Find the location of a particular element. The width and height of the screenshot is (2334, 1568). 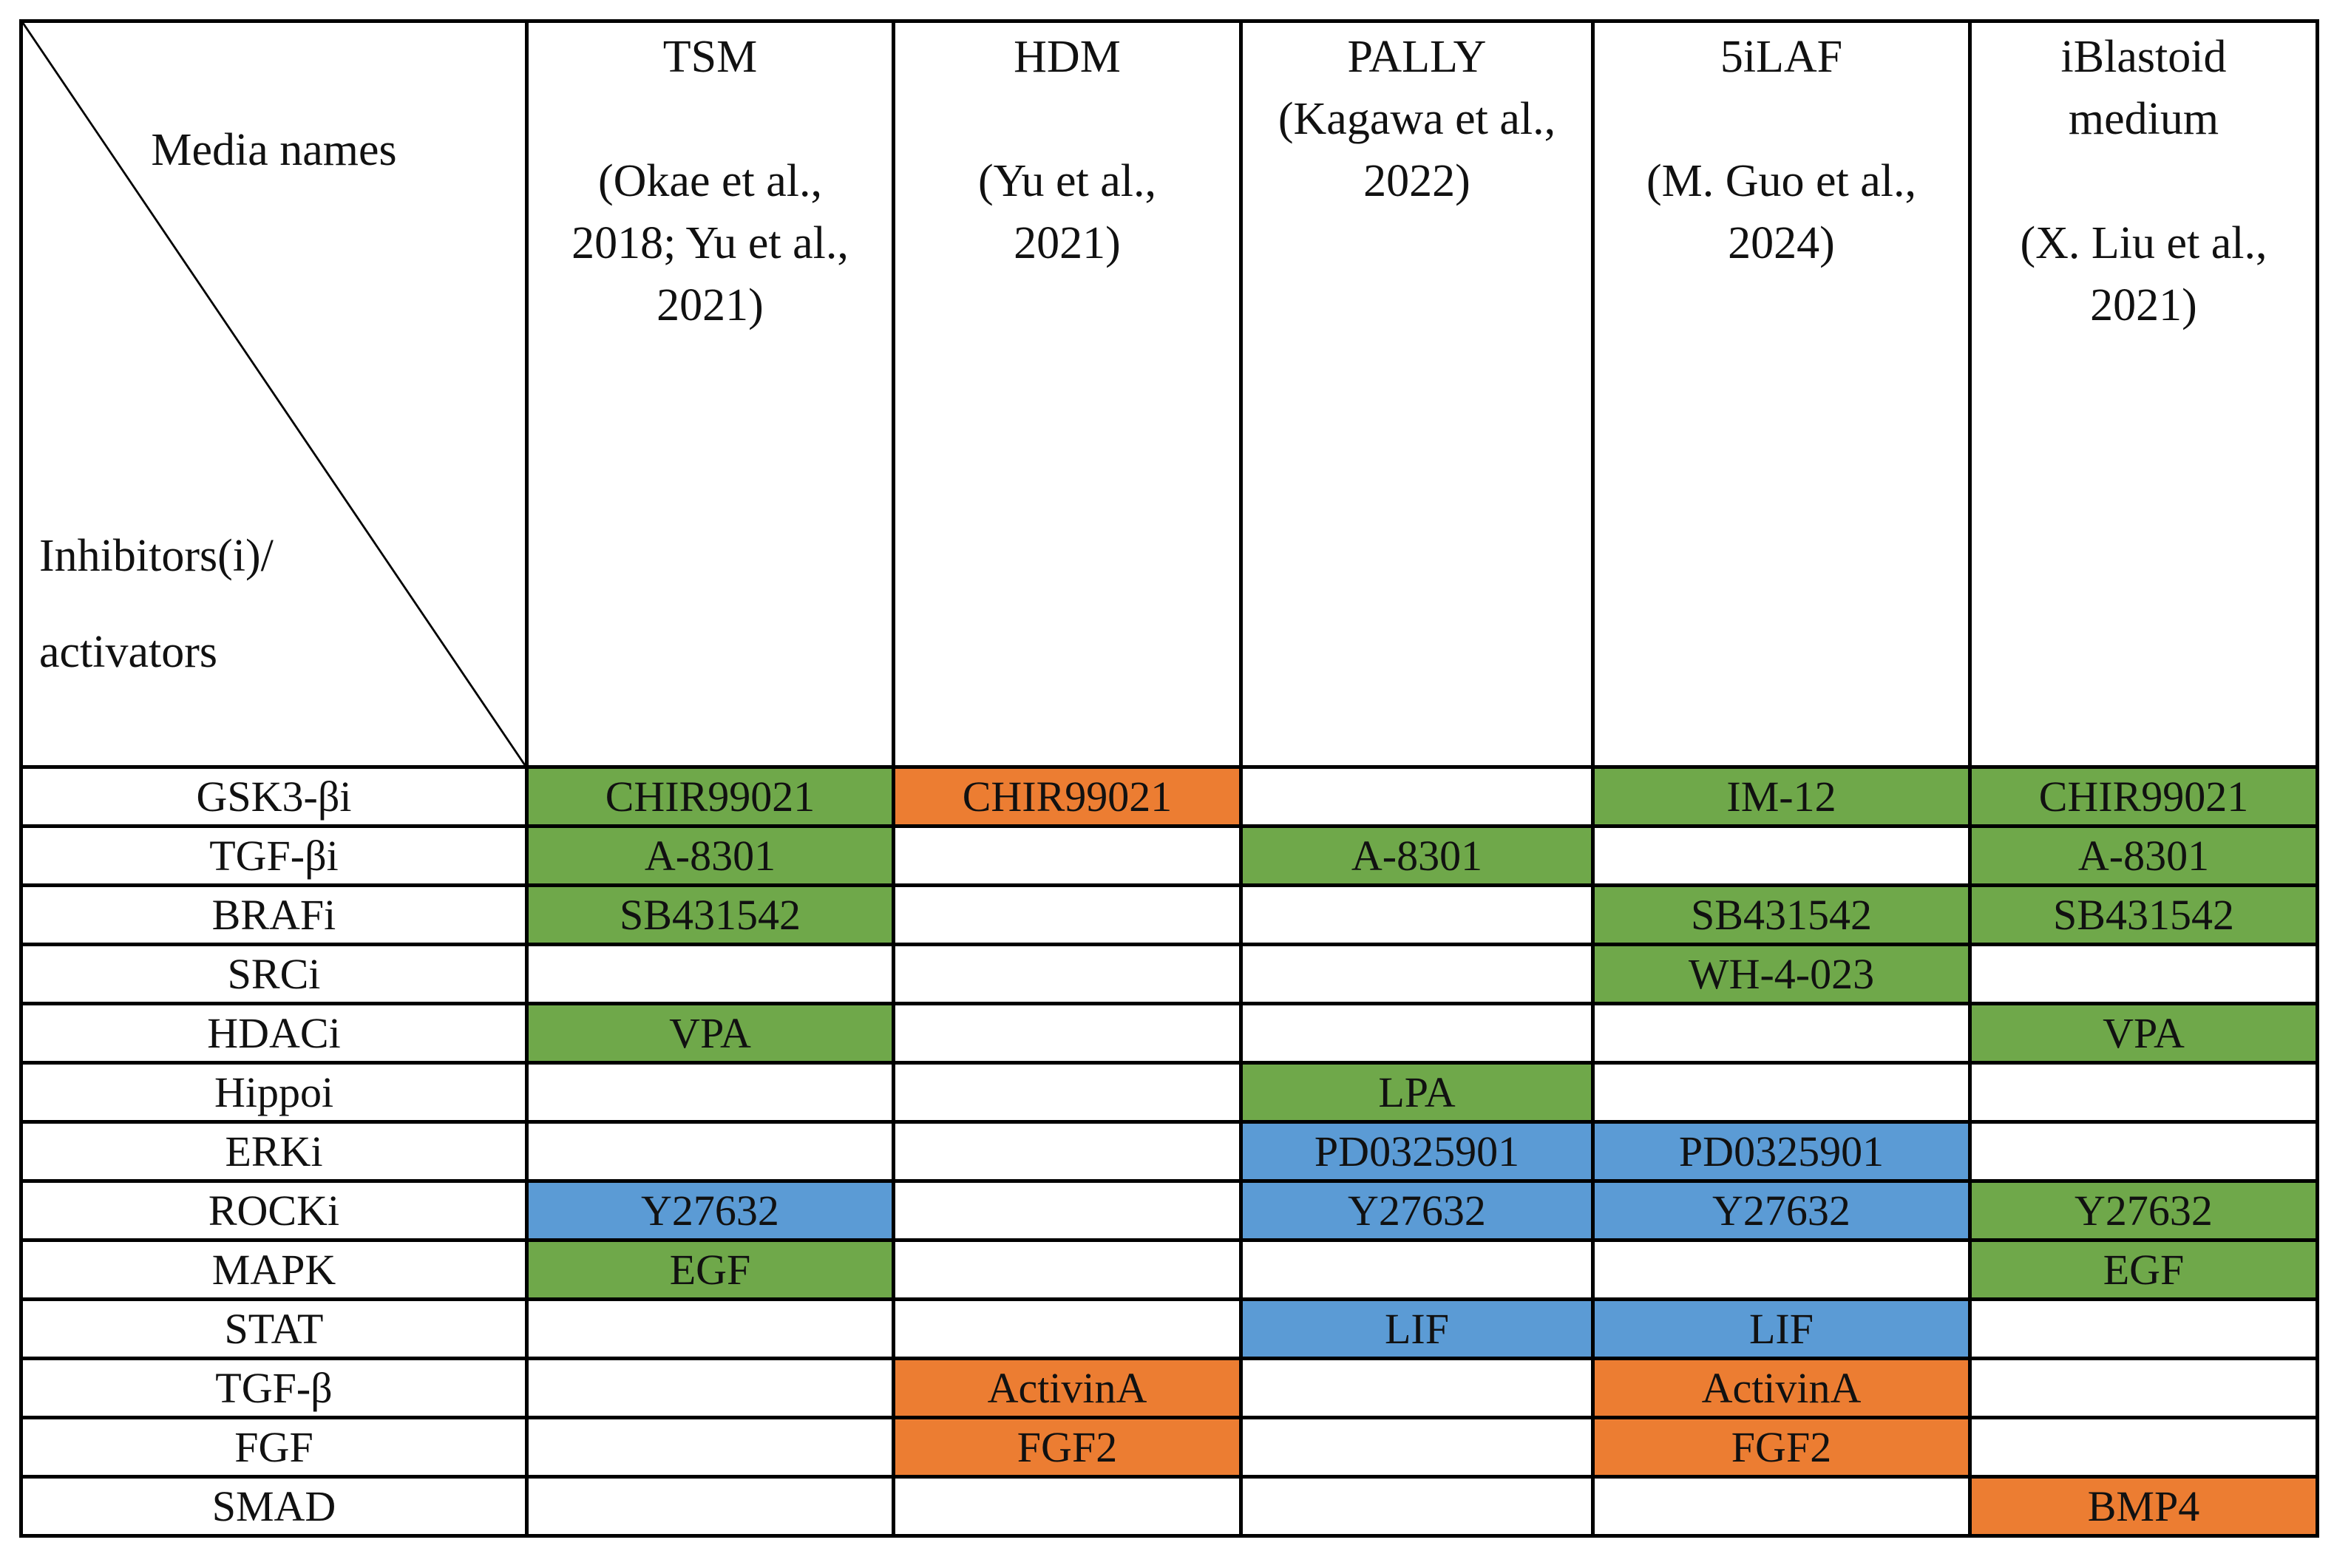

table-row: SMAD BMP4 is located at coordinates (1169, 1506).